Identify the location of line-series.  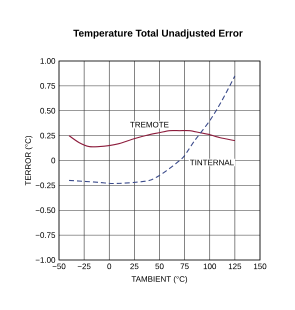
(152, 139).